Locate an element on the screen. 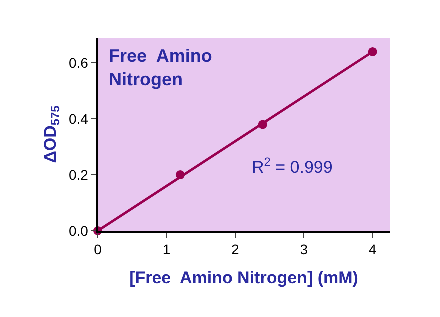 The height and width of the screenshot is (317, 440). x-tick-label: 4 is located at coordinates (372, 250).